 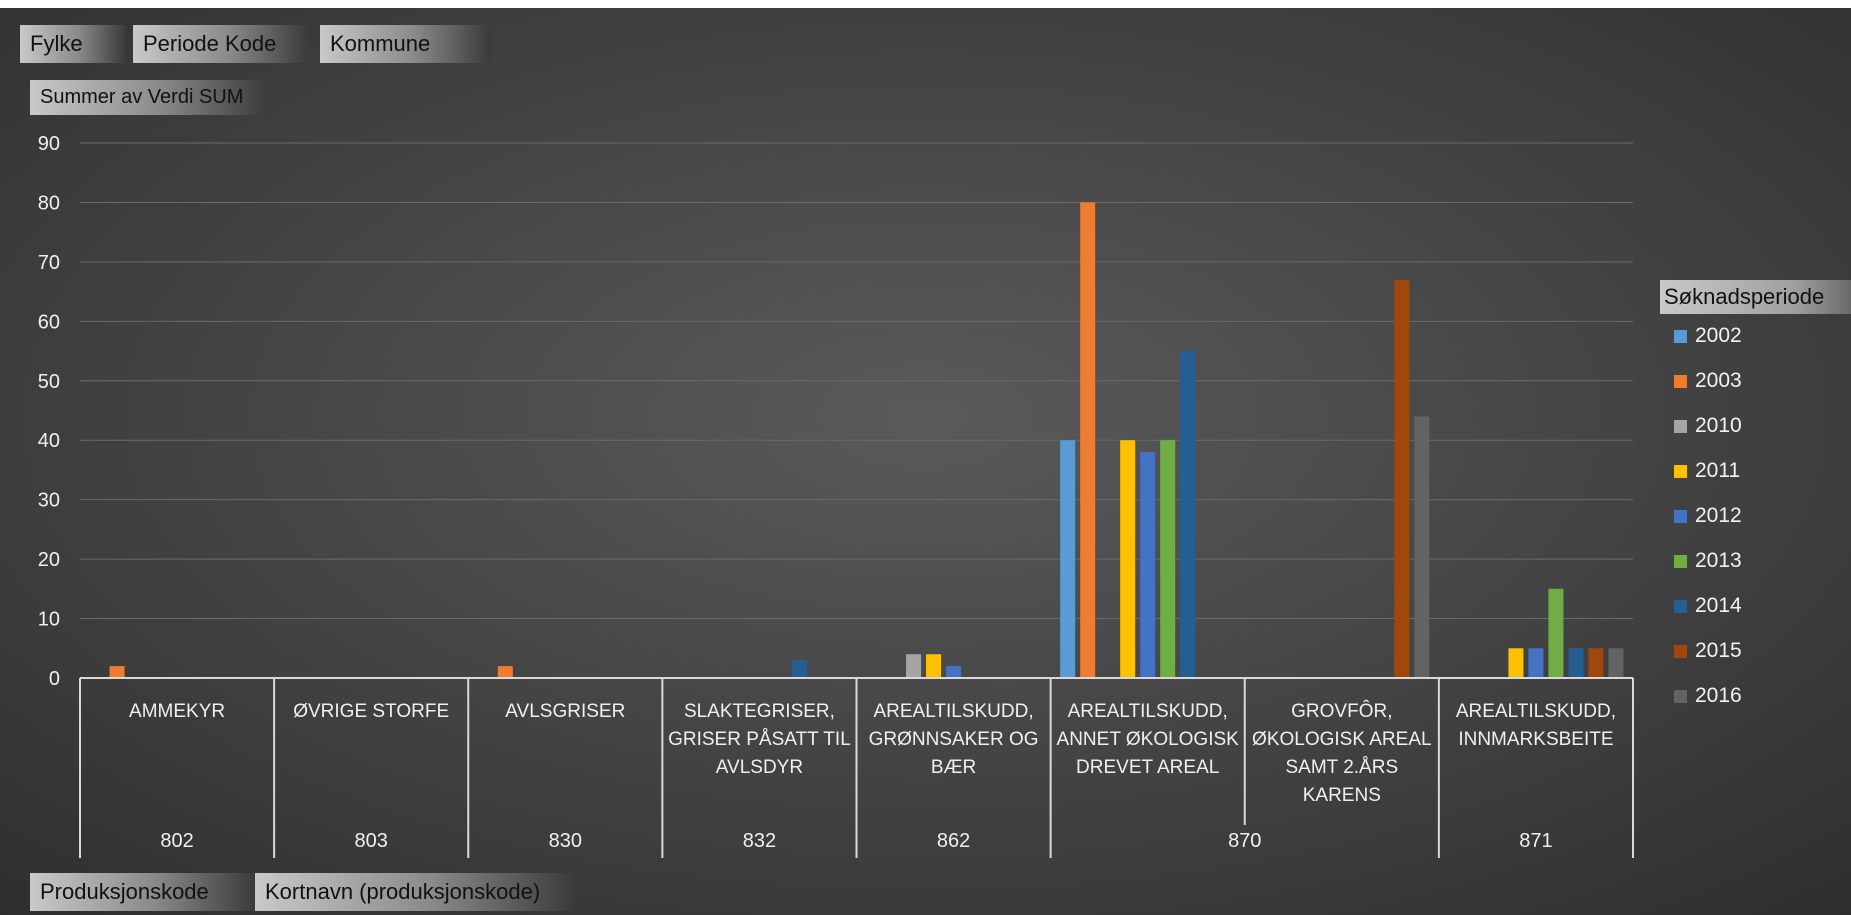 What do you see at coordinates (405, 44) in the screenshot?
I see `filter-button-kommune: Kommune` at bounding box center [405, 44].